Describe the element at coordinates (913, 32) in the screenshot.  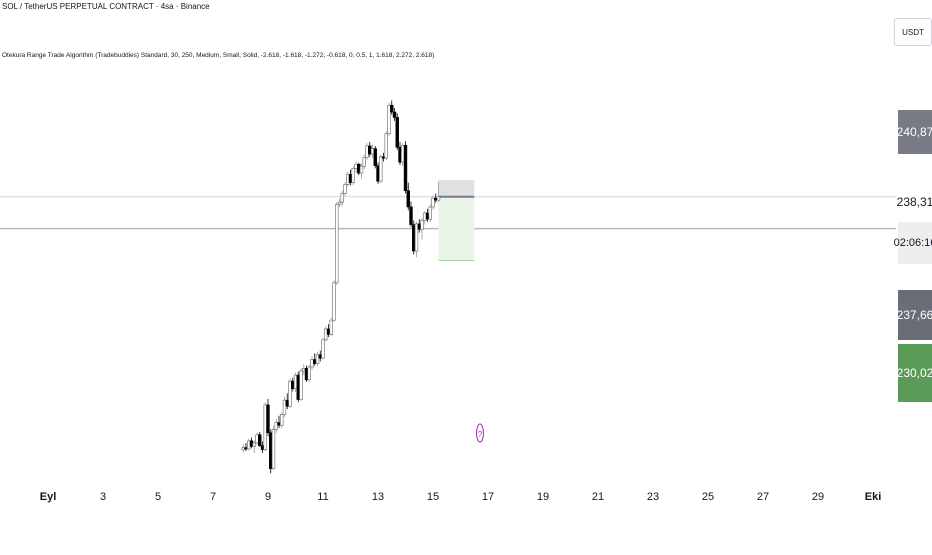
I see `currency-selector: USDT` at that location.